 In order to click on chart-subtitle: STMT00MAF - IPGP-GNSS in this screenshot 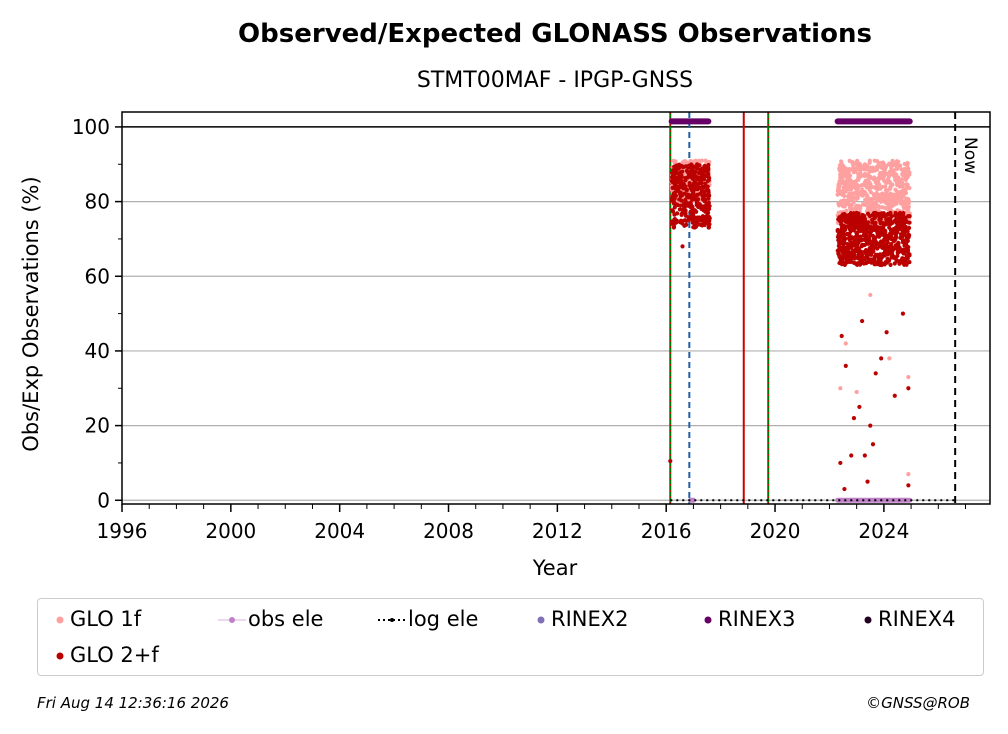, I will do `click(555, 80)`.